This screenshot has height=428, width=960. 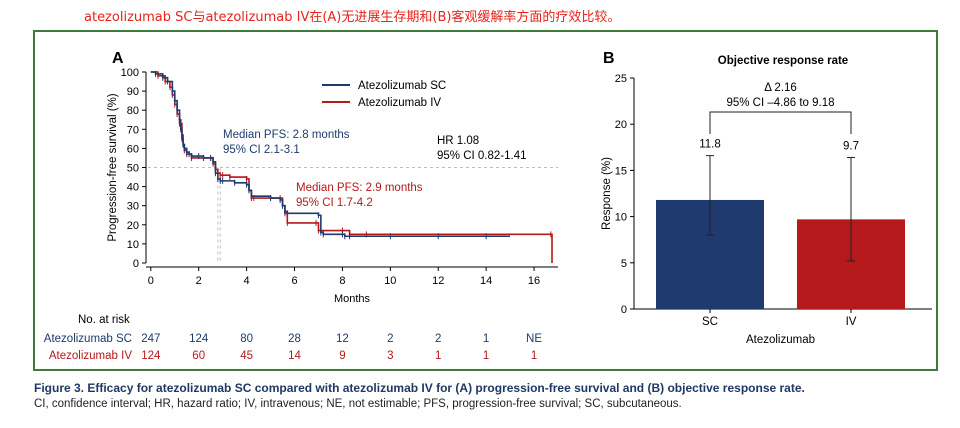 I want to click on risk-count-iv: 3, so click(x=390, y=356).